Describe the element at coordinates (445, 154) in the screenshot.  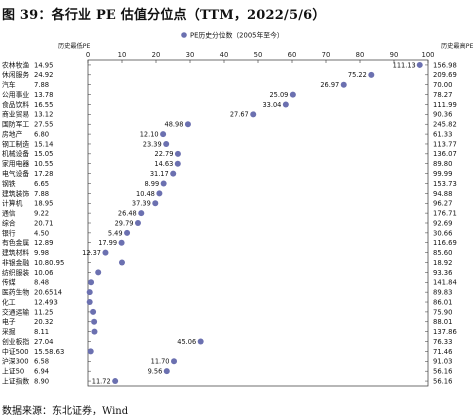
I see `high-pe-value: 136.07` at that location.